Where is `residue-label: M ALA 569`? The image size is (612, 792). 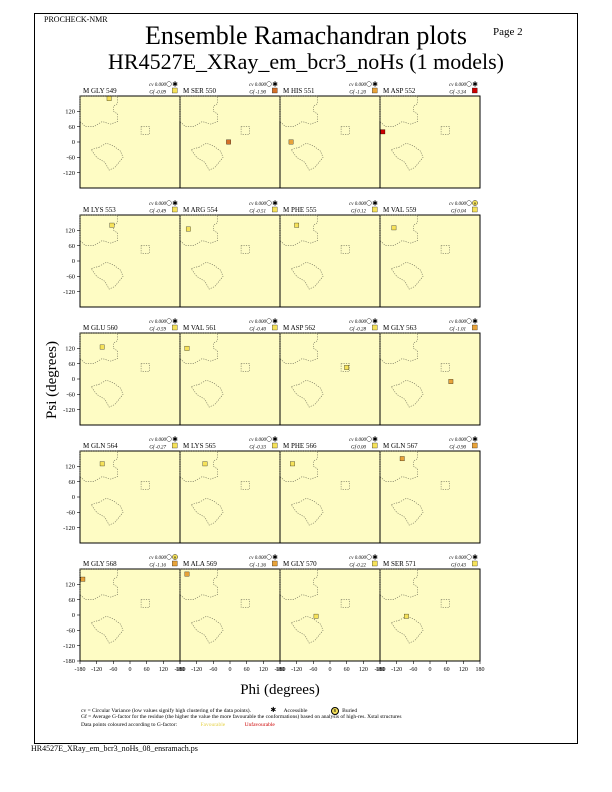
residue-label: M ALA 569 is located at coordinates (200, 564).